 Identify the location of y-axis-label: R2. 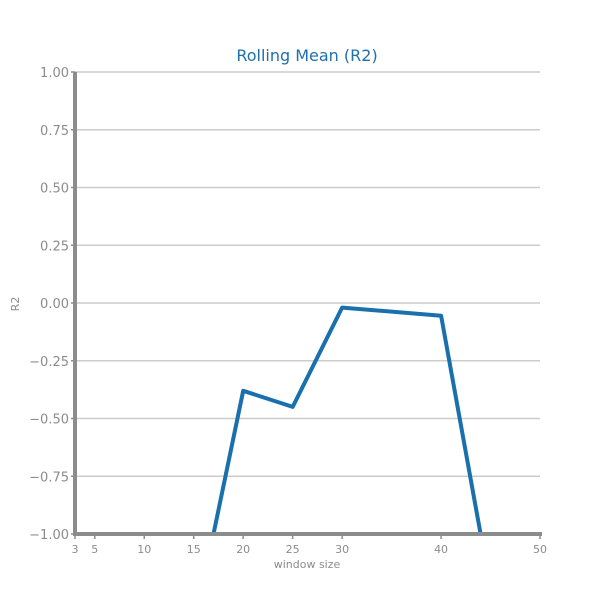
(15, 304).